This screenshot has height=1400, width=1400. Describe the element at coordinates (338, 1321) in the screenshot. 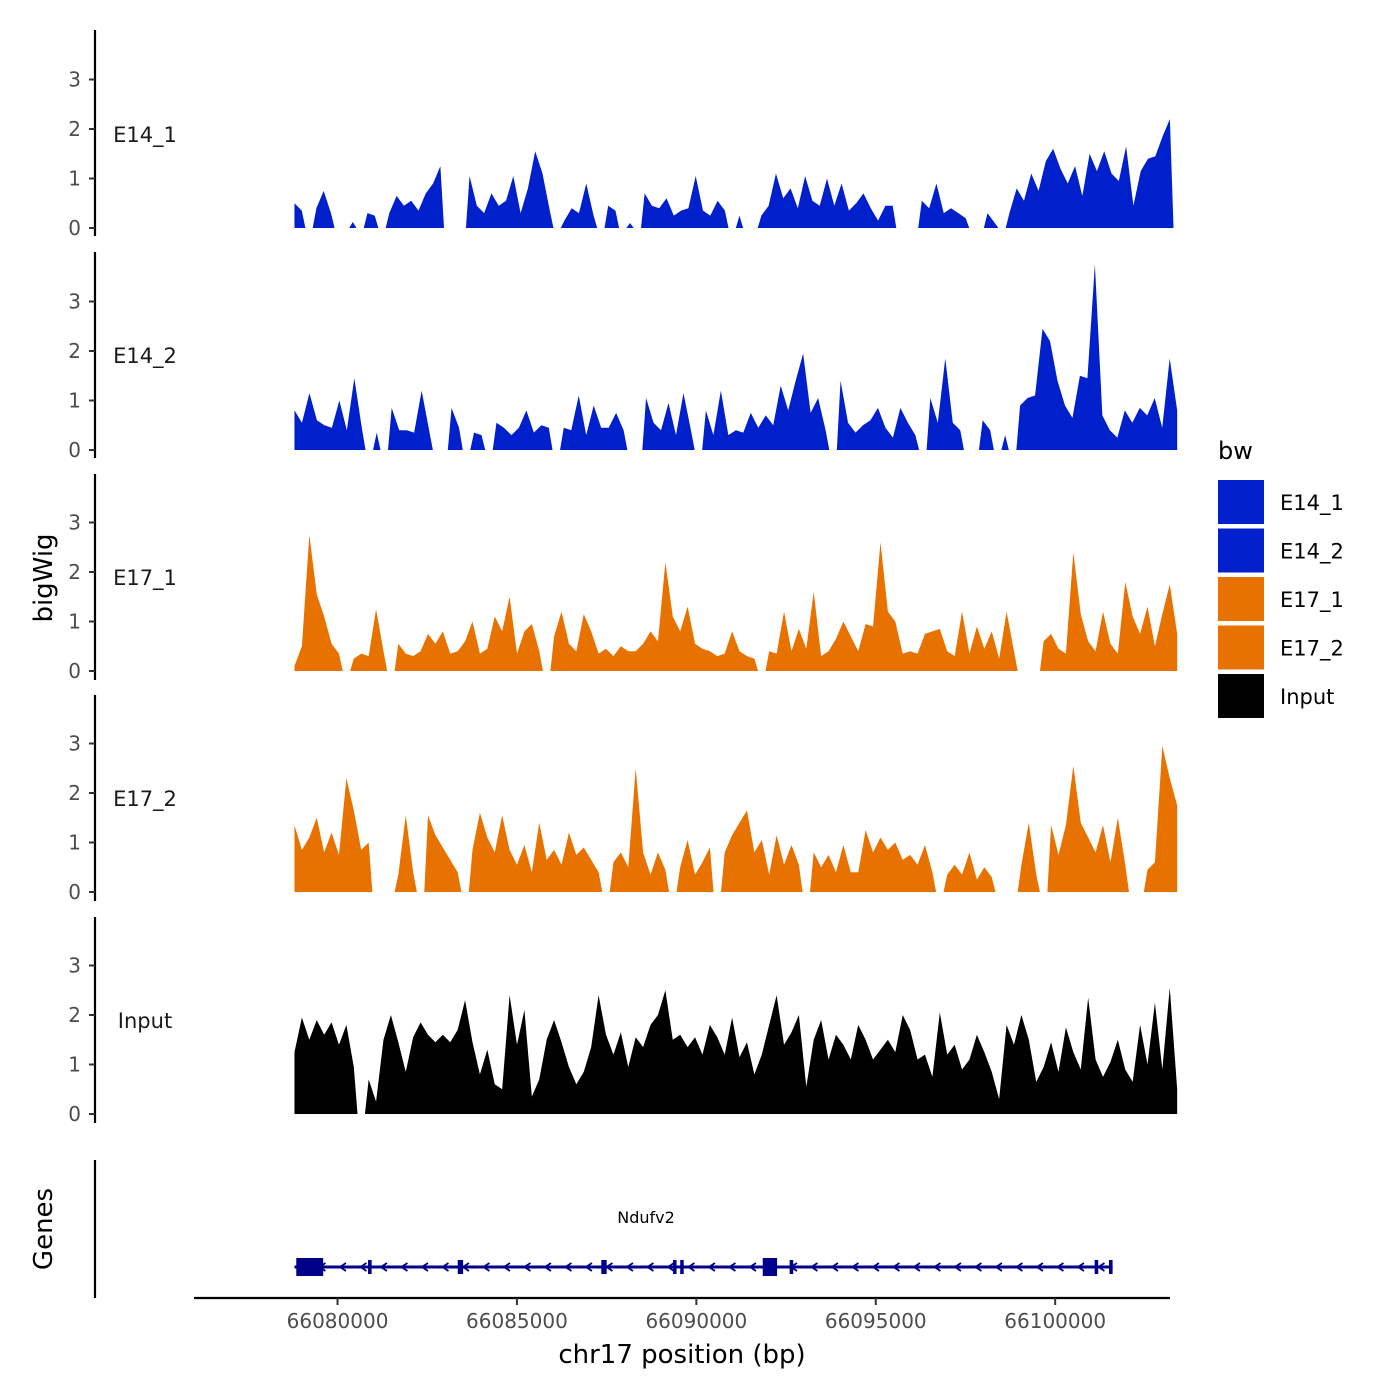

I see `x-tick-label: 66080000` at that location.